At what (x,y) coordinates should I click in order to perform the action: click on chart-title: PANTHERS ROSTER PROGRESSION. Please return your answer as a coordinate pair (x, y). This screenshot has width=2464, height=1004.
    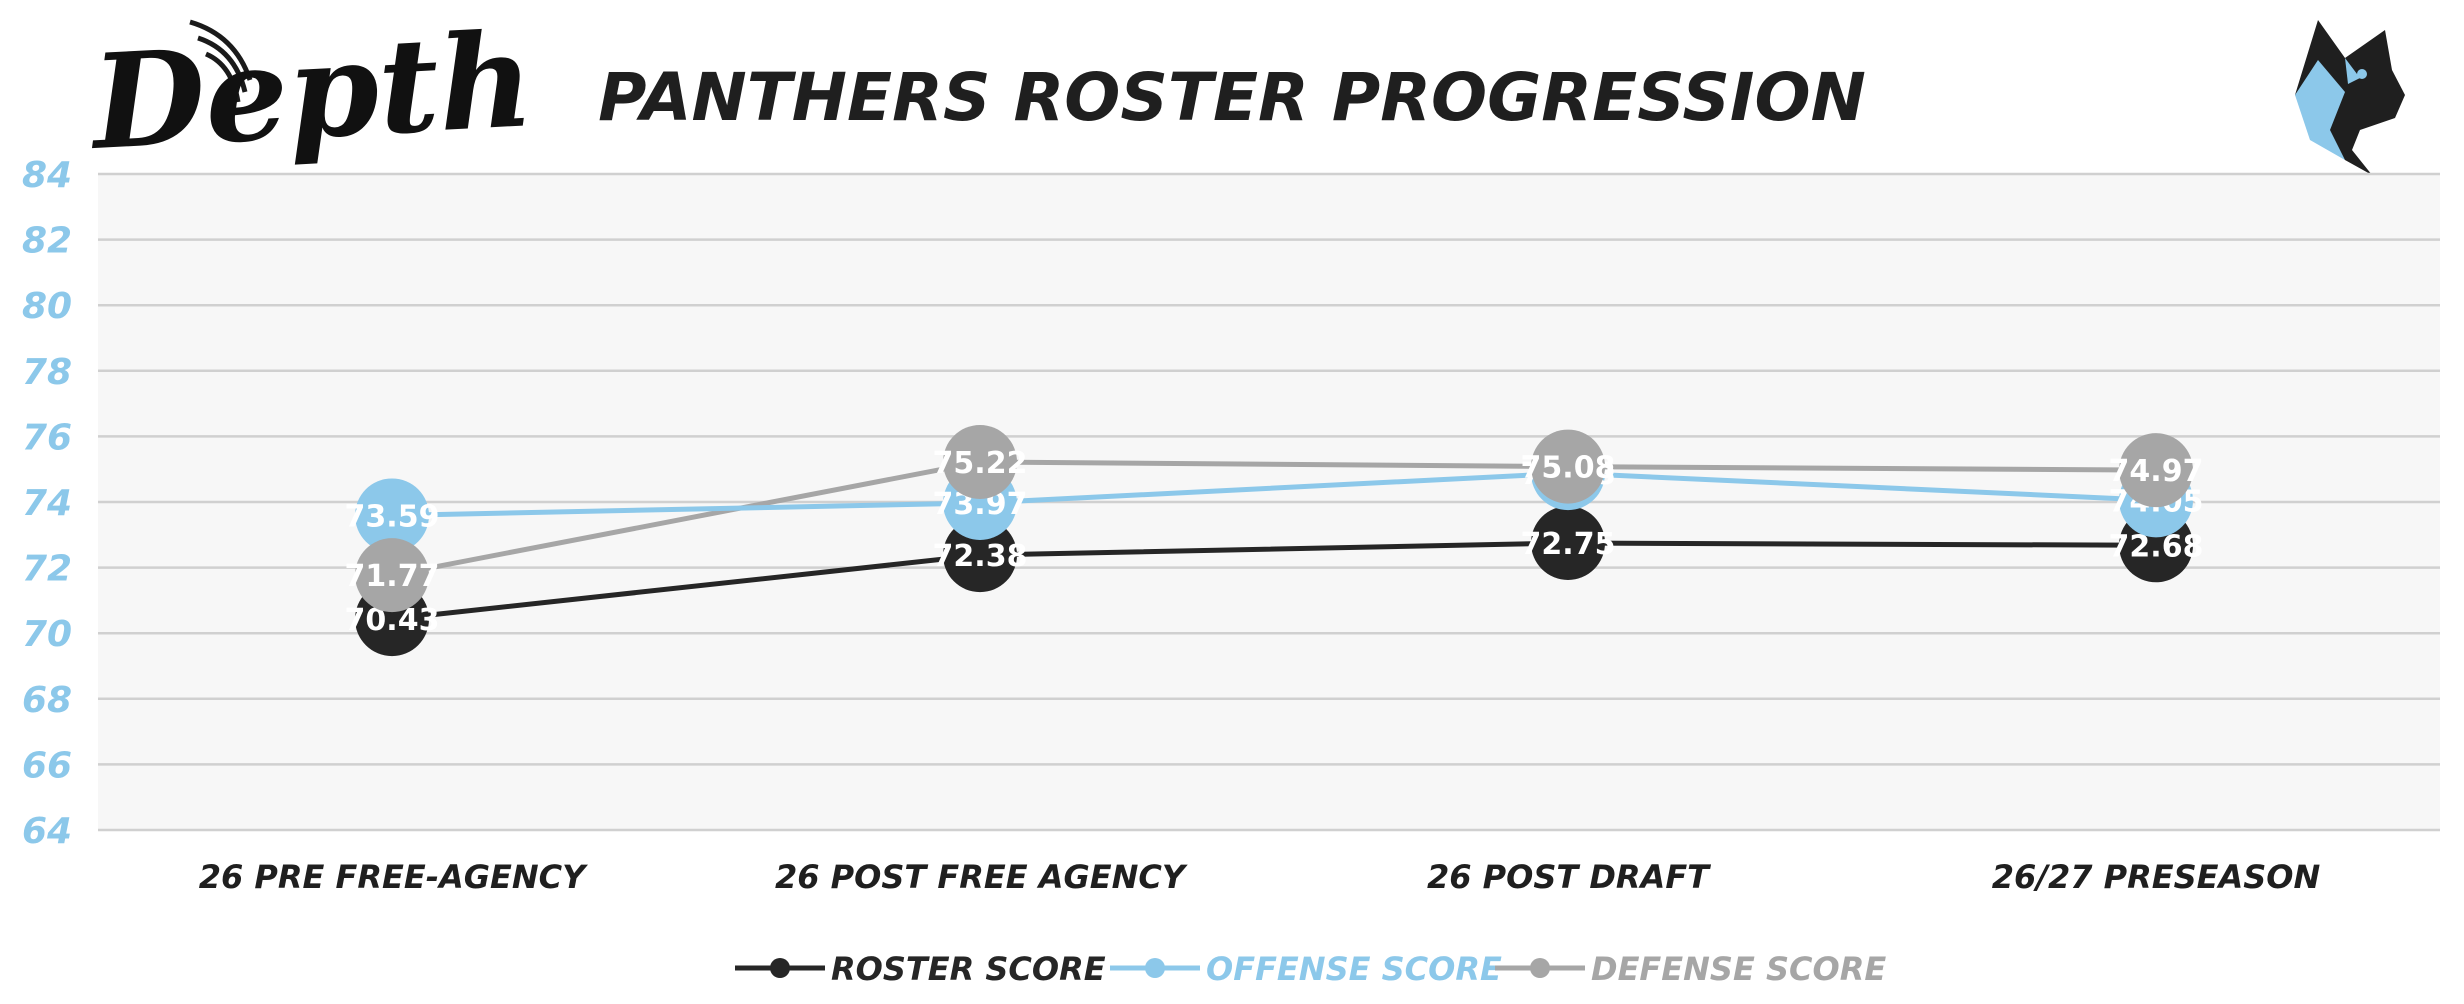
    Looking at the image, I should click on (1232, 97).